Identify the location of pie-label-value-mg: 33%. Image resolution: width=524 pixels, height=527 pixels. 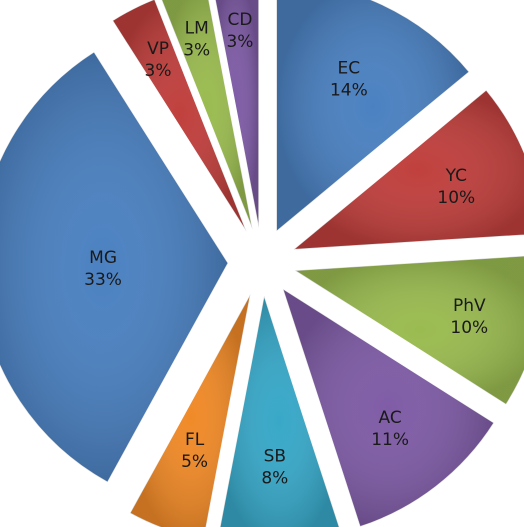
(103, 280).